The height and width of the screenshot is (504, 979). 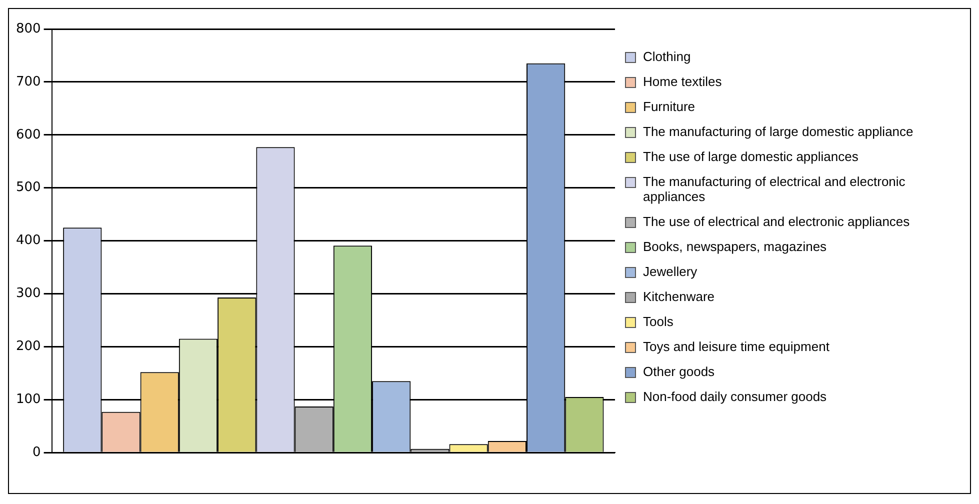 I want to click on y-tick-label: 400, so click(x=28, y=240).